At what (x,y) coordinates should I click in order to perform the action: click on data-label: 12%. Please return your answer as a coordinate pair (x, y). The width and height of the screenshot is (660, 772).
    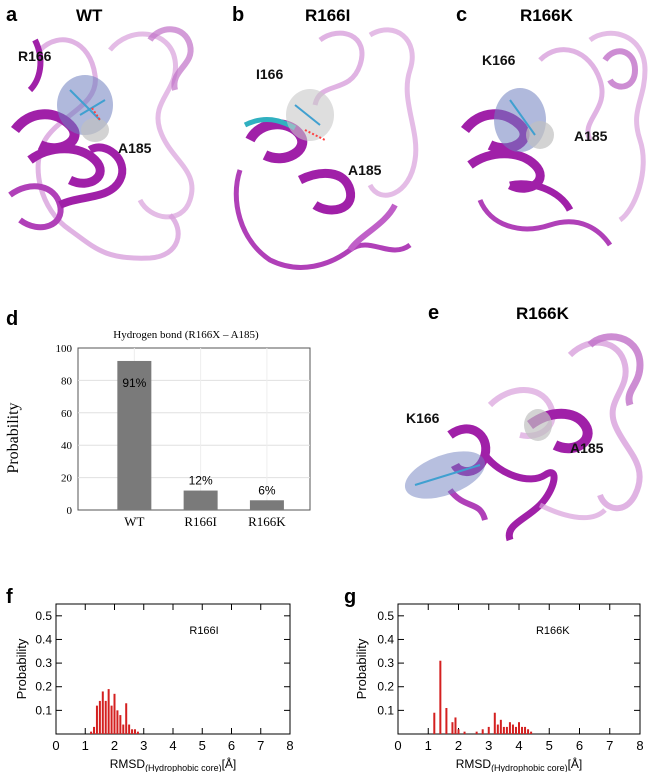
    Looking at the image, I should click on (201, 481).